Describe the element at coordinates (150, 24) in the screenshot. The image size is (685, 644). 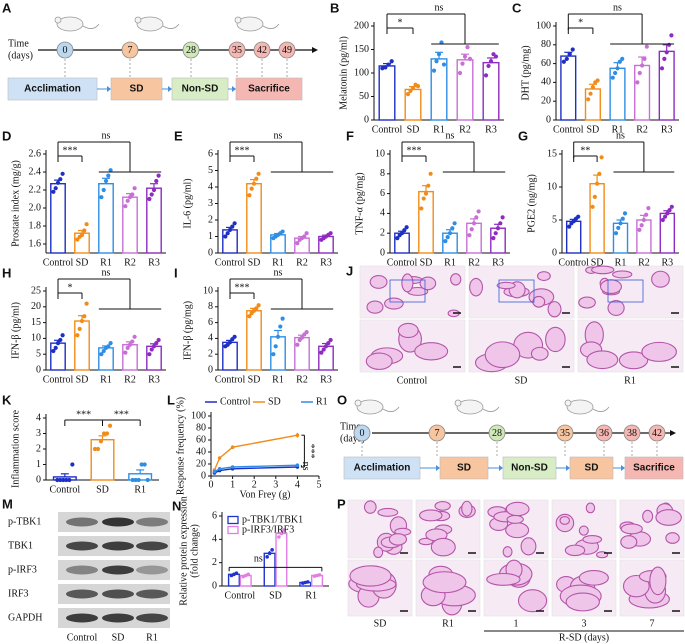
I see `mouse-icon` at that location.